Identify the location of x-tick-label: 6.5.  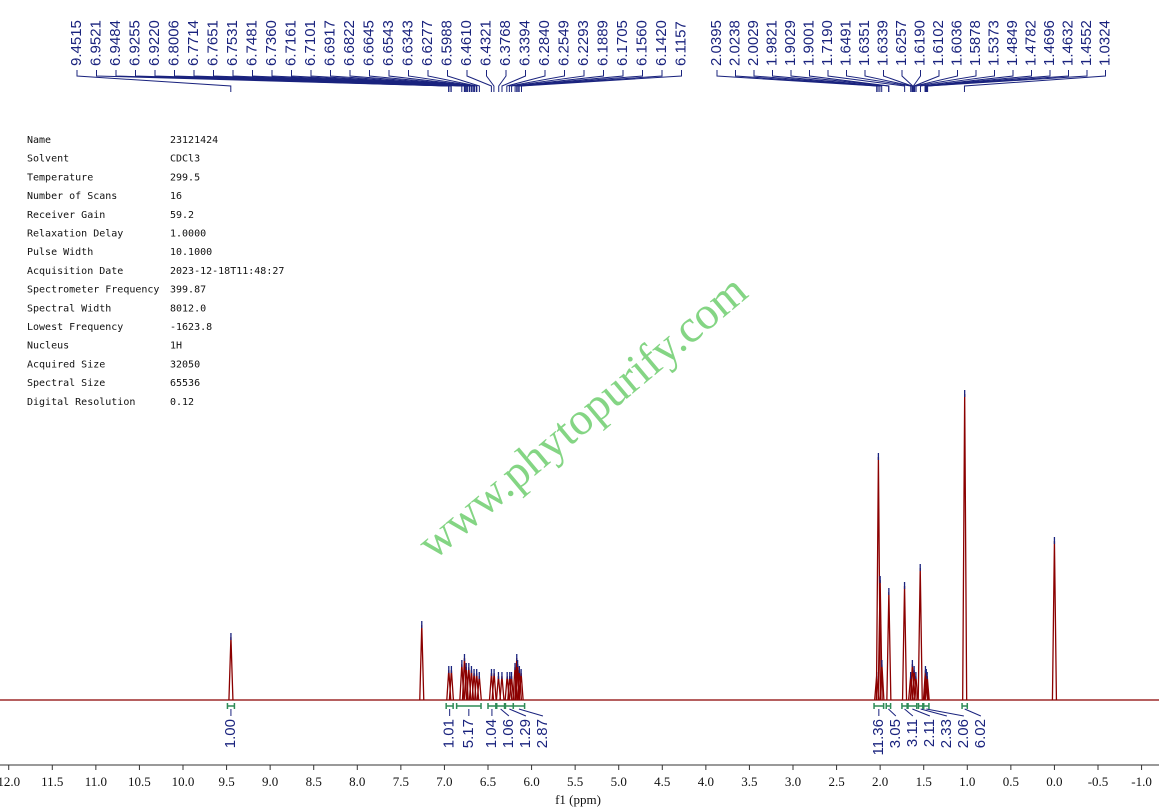
(488, 781).